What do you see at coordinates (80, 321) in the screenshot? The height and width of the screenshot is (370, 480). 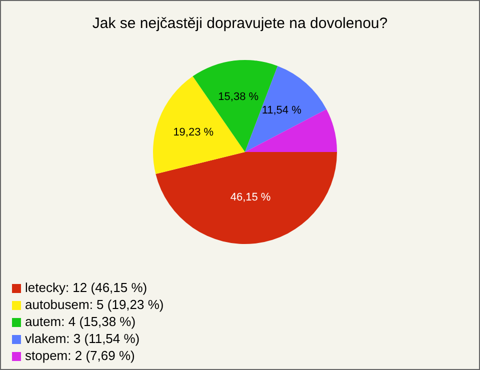 I see `legend-label: autem: 4 (15,38 %)` at bounding box center [80, 321].